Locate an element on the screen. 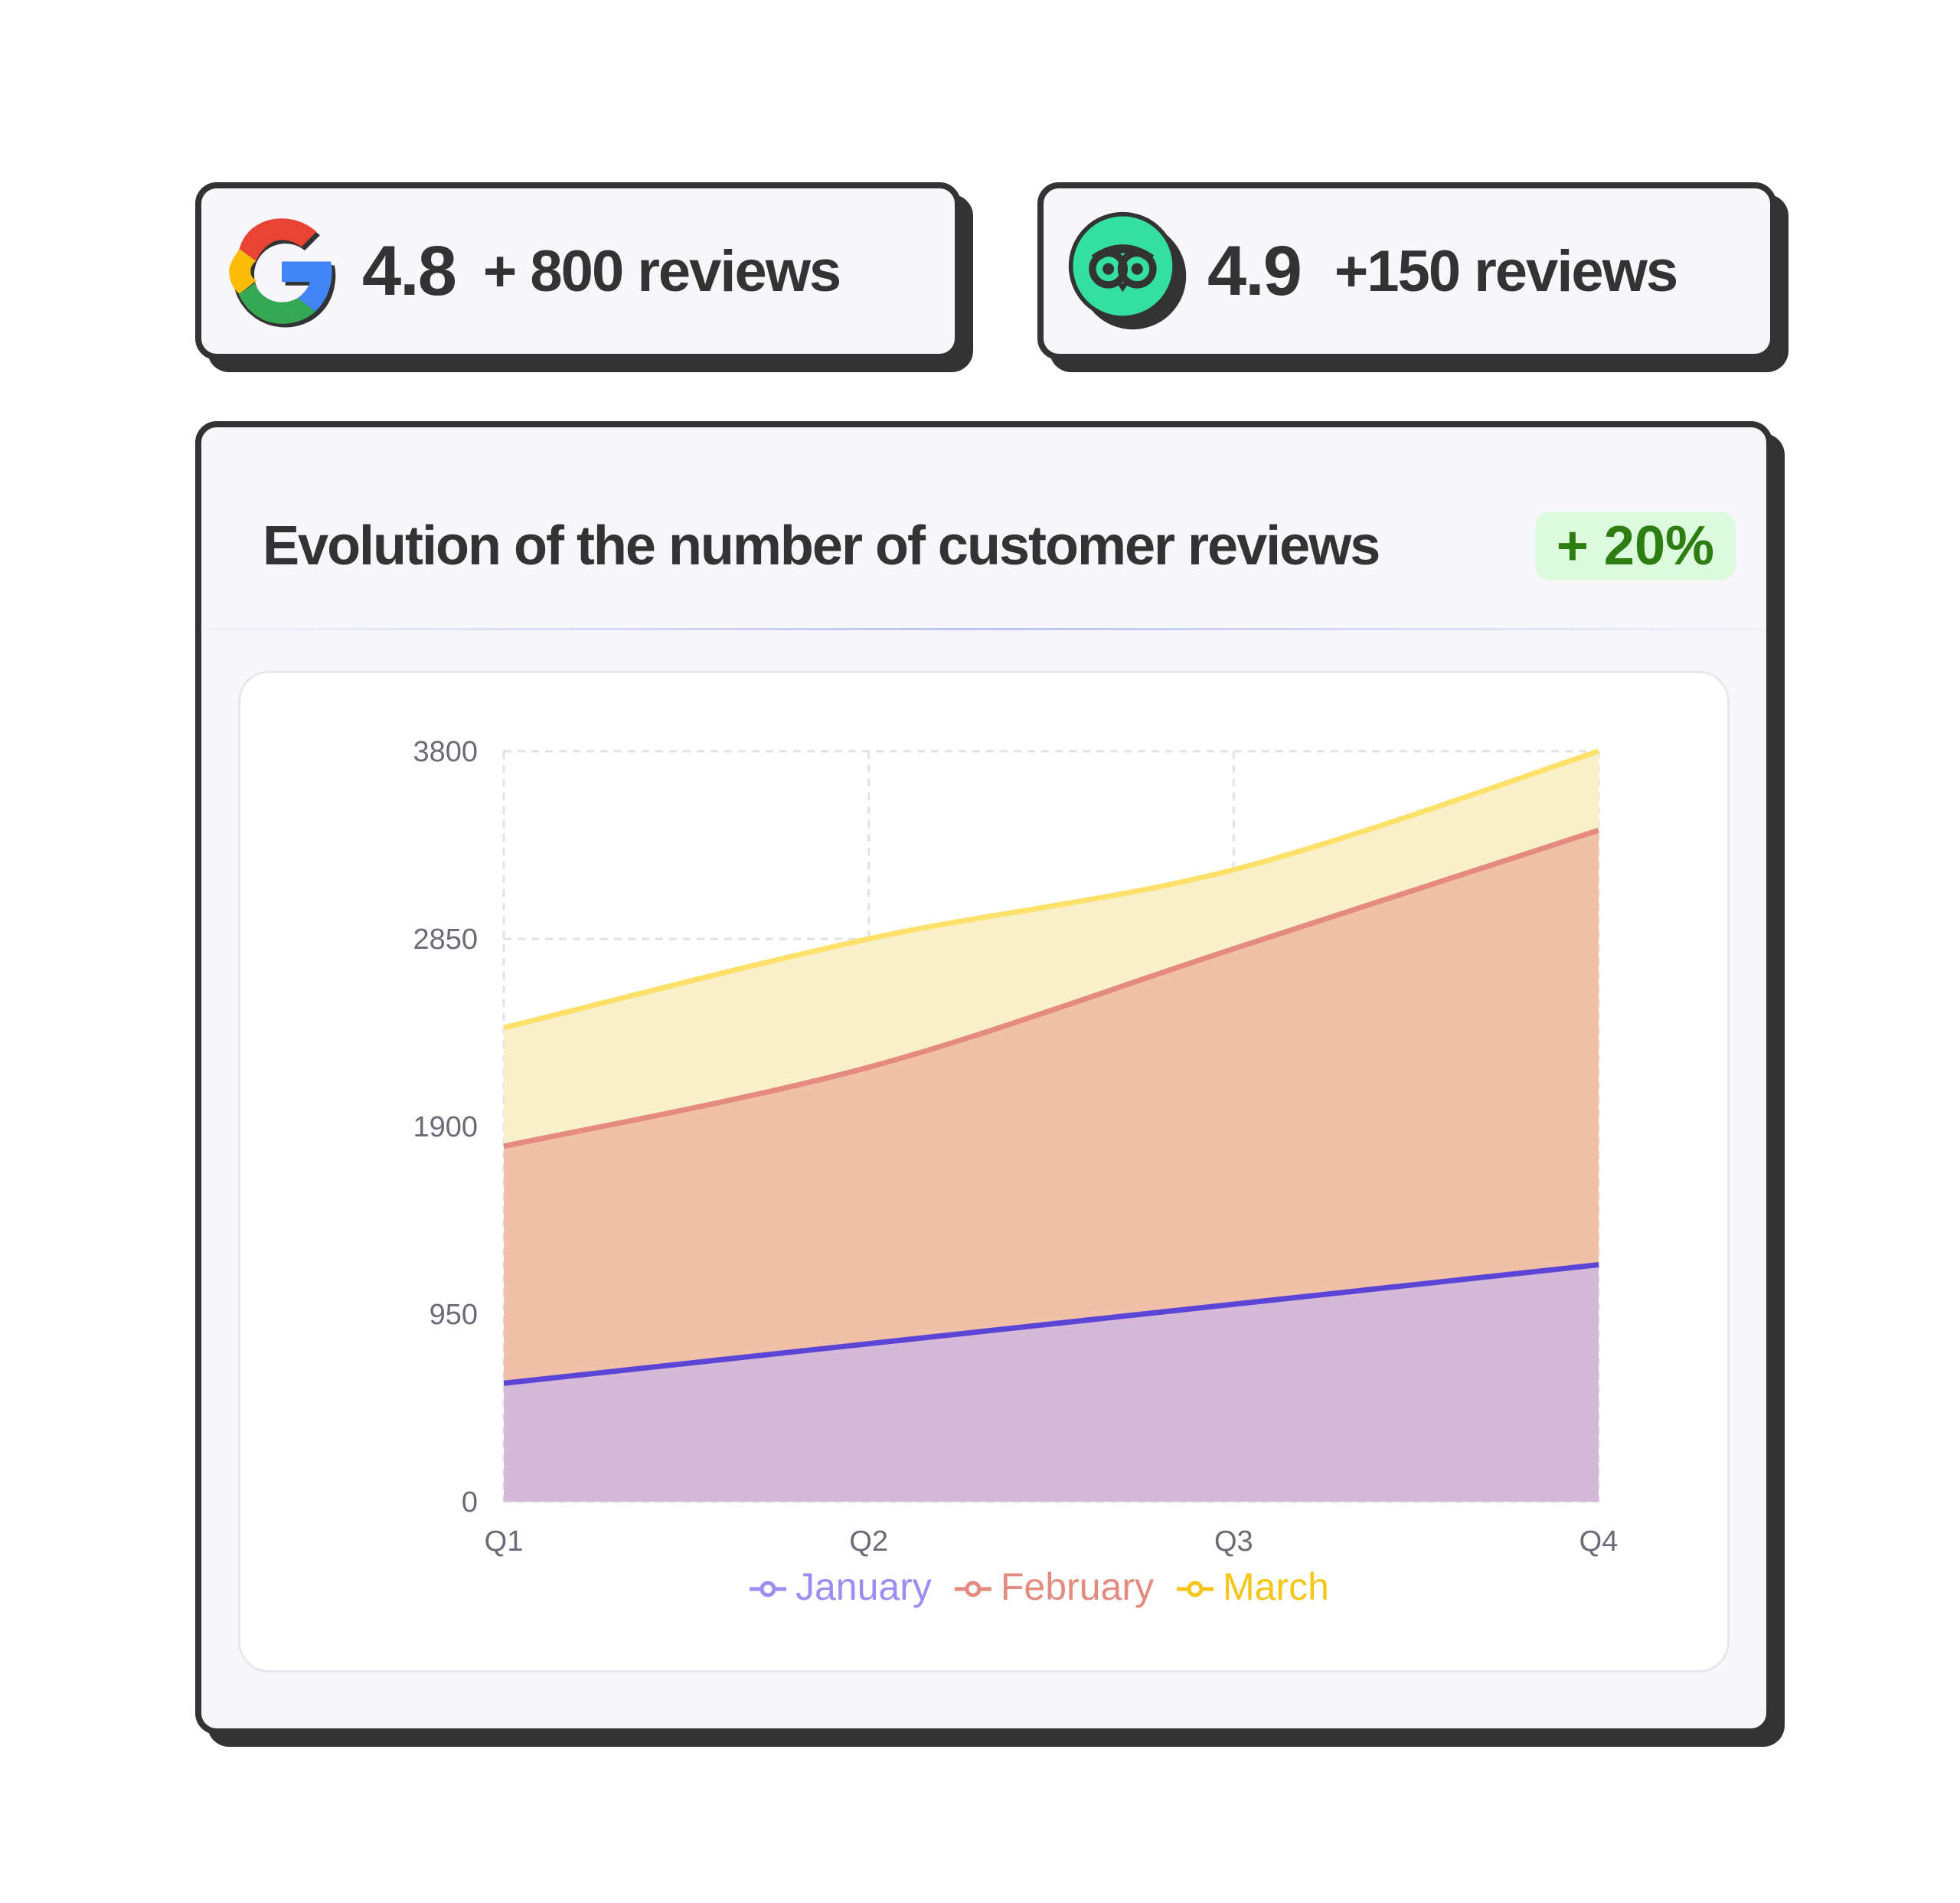  growth-badge: + 20% is located at coordinates (1635, 546).